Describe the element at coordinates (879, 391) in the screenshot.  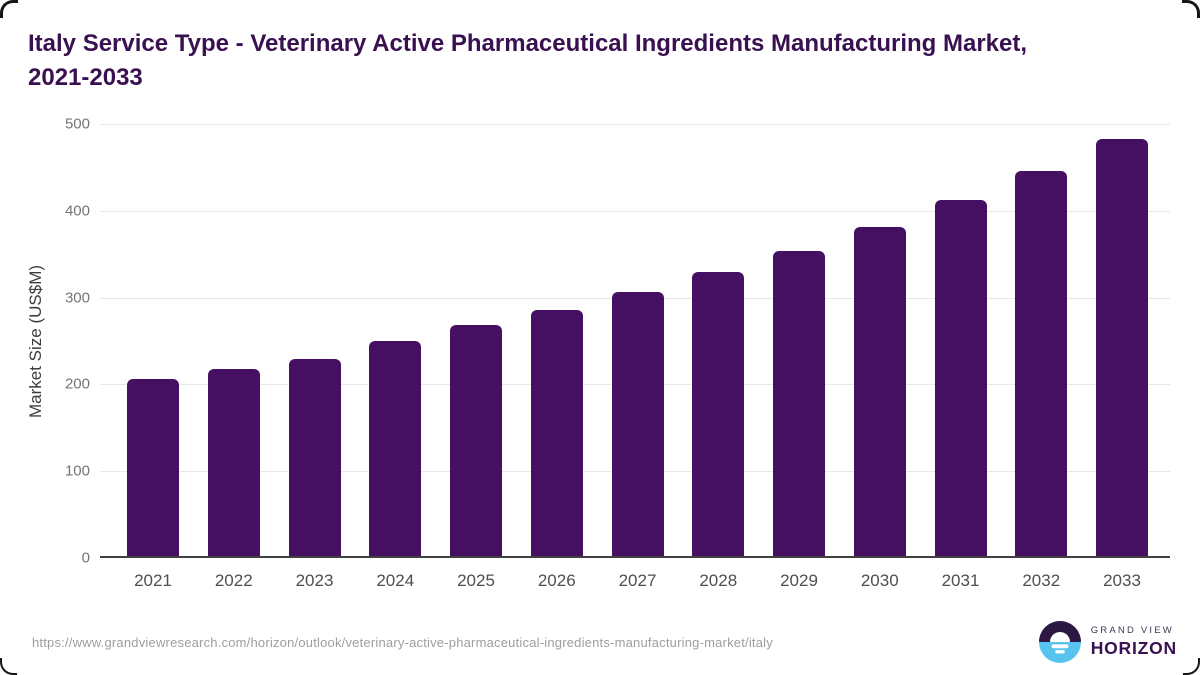
I see `bar-2030` at that location.